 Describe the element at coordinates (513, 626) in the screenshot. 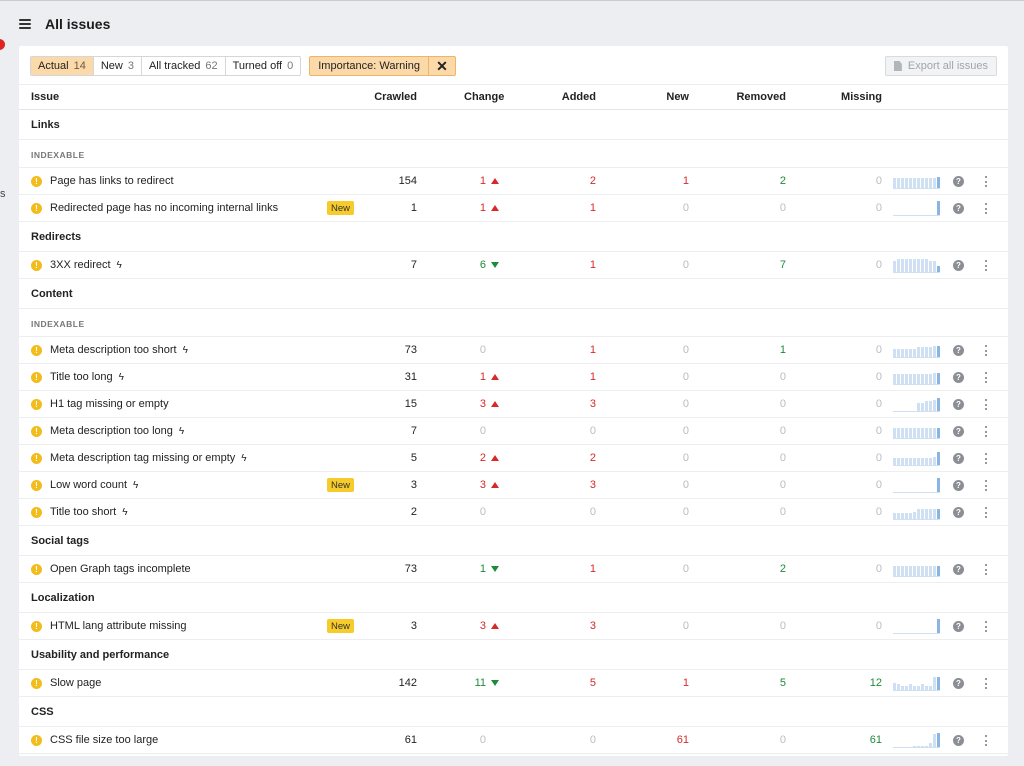

I see `table-row: ! HTML lang attribute missing New 3 3 3 0 0 0?` at that location.